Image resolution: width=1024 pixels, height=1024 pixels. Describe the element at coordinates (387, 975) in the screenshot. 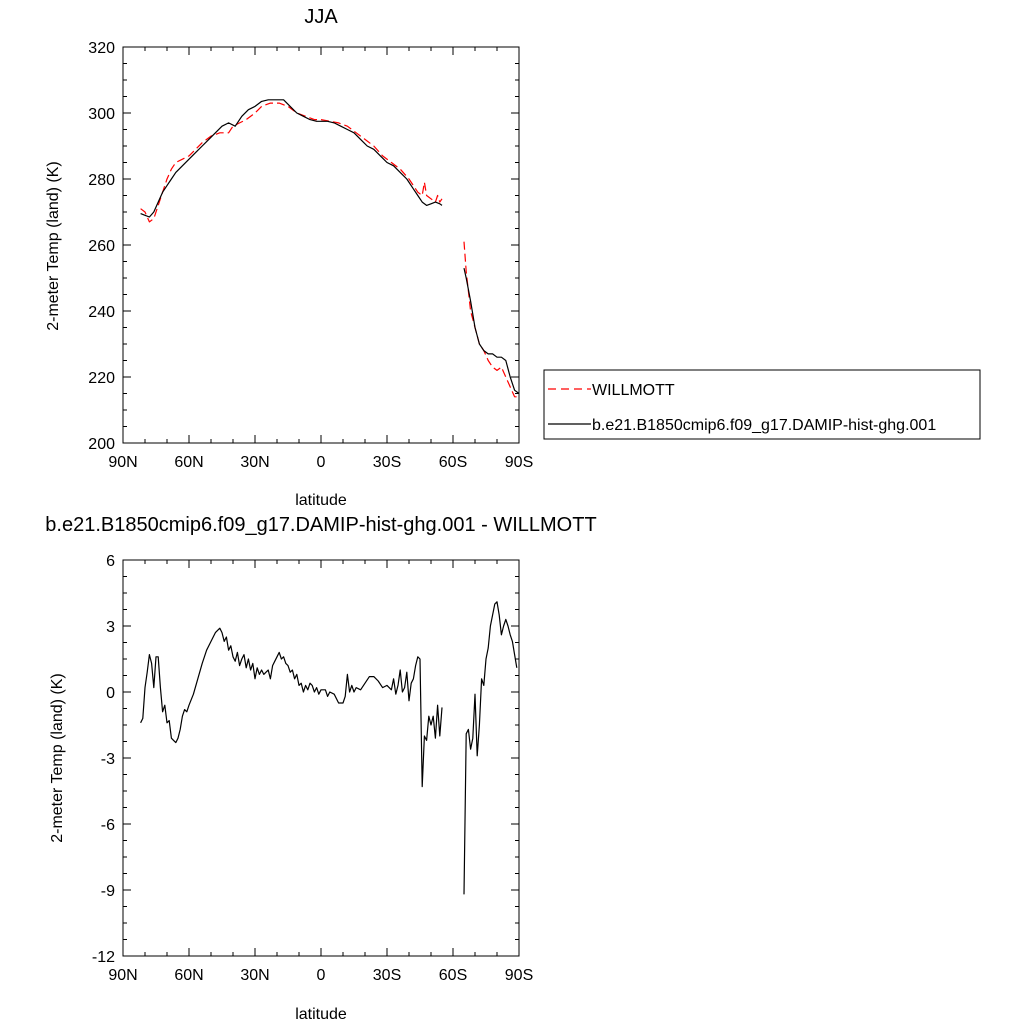

I see `bottom-chart-x-tick-label-4: 30S` at that location.